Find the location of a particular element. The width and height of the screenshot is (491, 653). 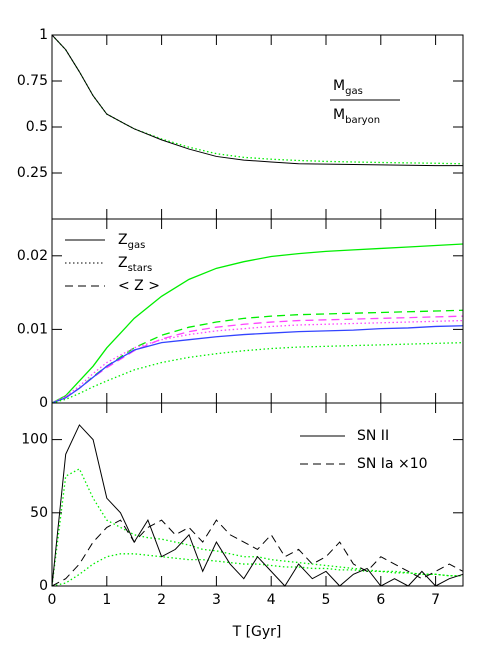

label: Mbaryon is located at coordinates (356, 116).